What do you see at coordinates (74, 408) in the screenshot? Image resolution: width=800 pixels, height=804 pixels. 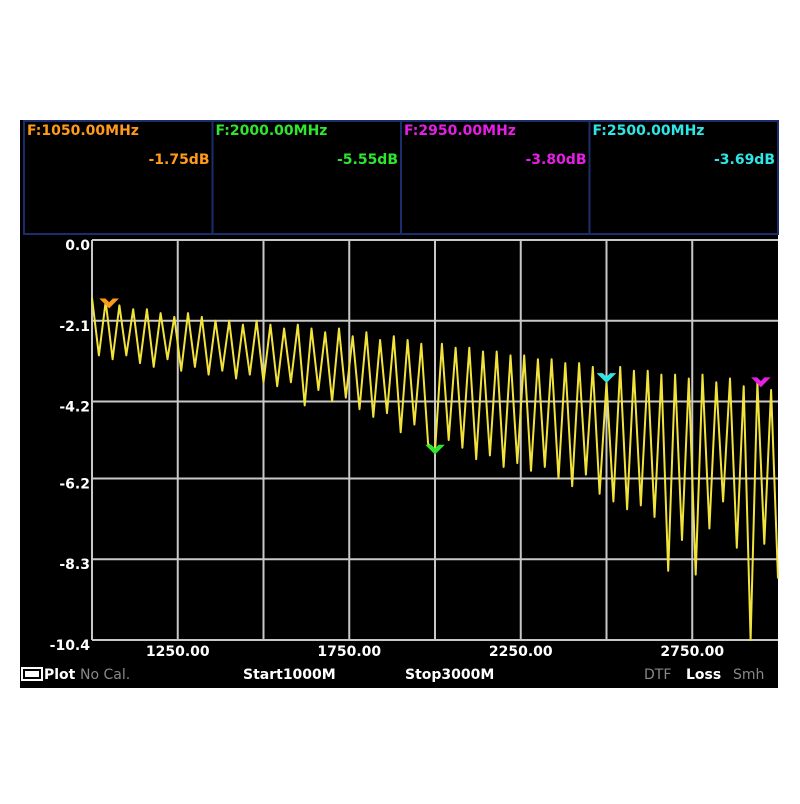 I see `y-tick-label: -4.2` at bounding box center [74, 408].